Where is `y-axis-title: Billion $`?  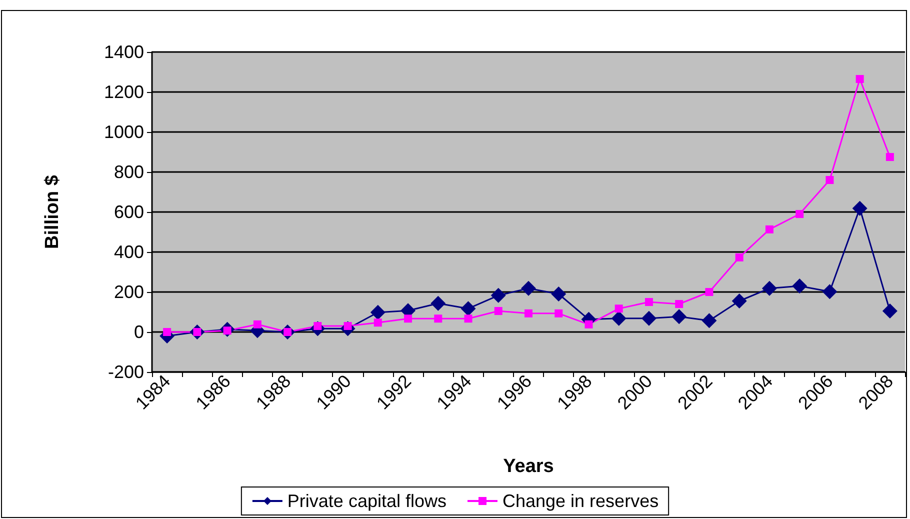 y-axis-title: Billion $ is located at coordinates (52, 211).